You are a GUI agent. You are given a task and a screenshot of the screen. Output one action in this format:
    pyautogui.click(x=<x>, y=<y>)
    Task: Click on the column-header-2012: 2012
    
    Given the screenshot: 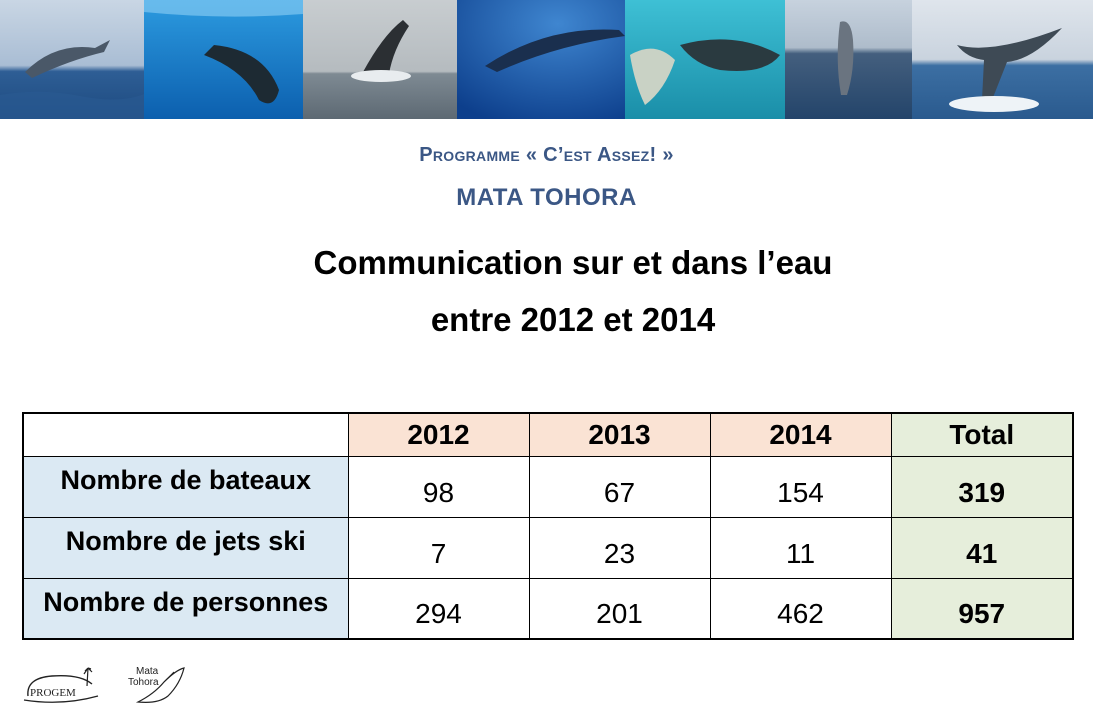 What is the action you would take?
    pyautogui.click(x=438, y=434)
    